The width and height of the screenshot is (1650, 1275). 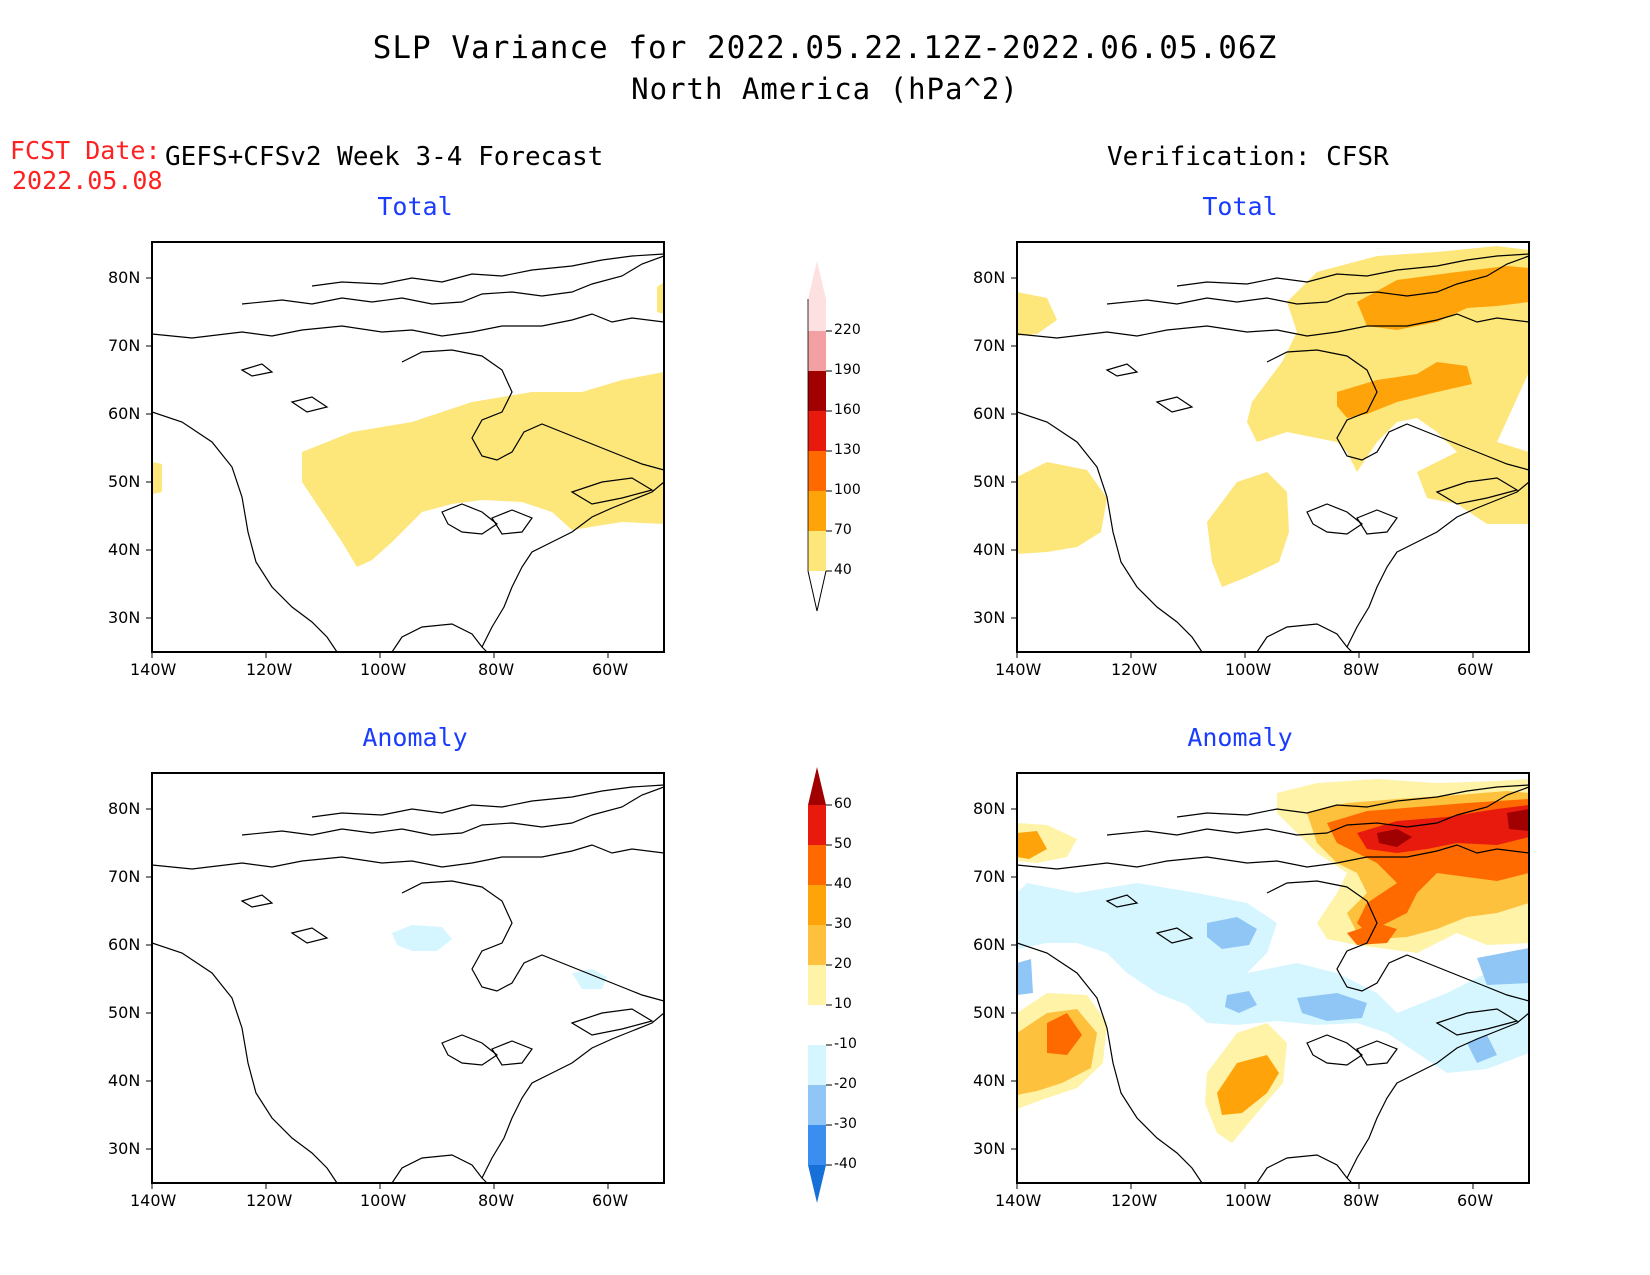 What do you see at coordinates (85, 150) in the screenshot?
I see `fcst-date-label: FCST Date:` at bounding box center [85, 150].